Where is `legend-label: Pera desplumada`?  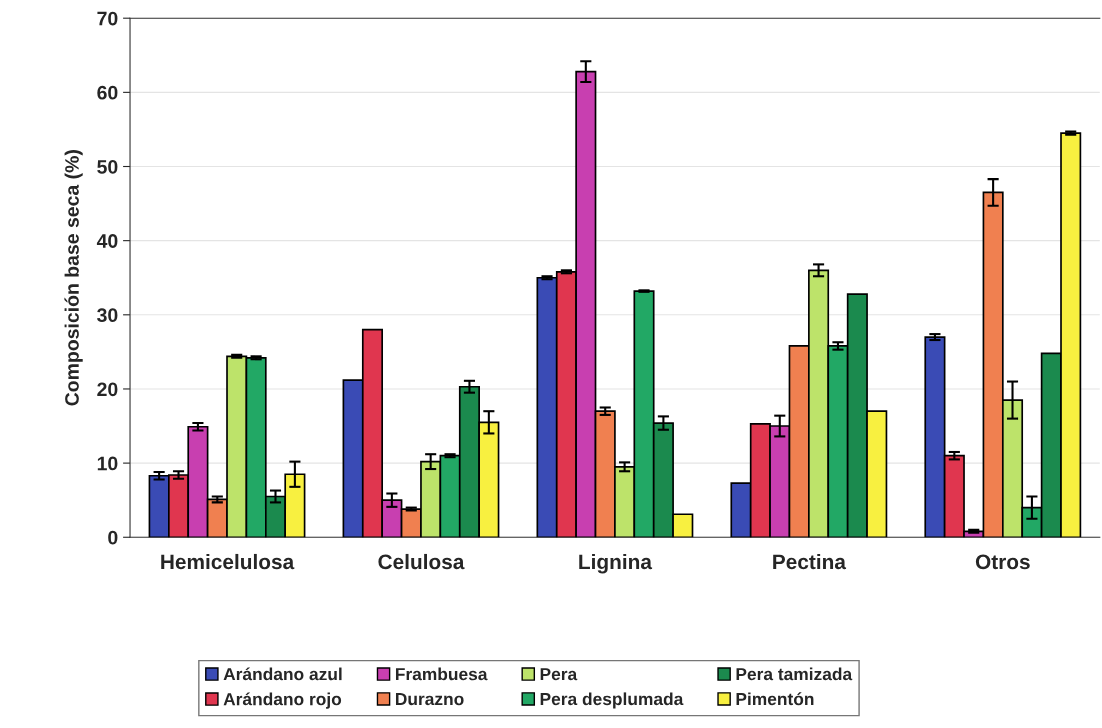 legend-label: Pera desplumada is located at coordinates (612, 700).